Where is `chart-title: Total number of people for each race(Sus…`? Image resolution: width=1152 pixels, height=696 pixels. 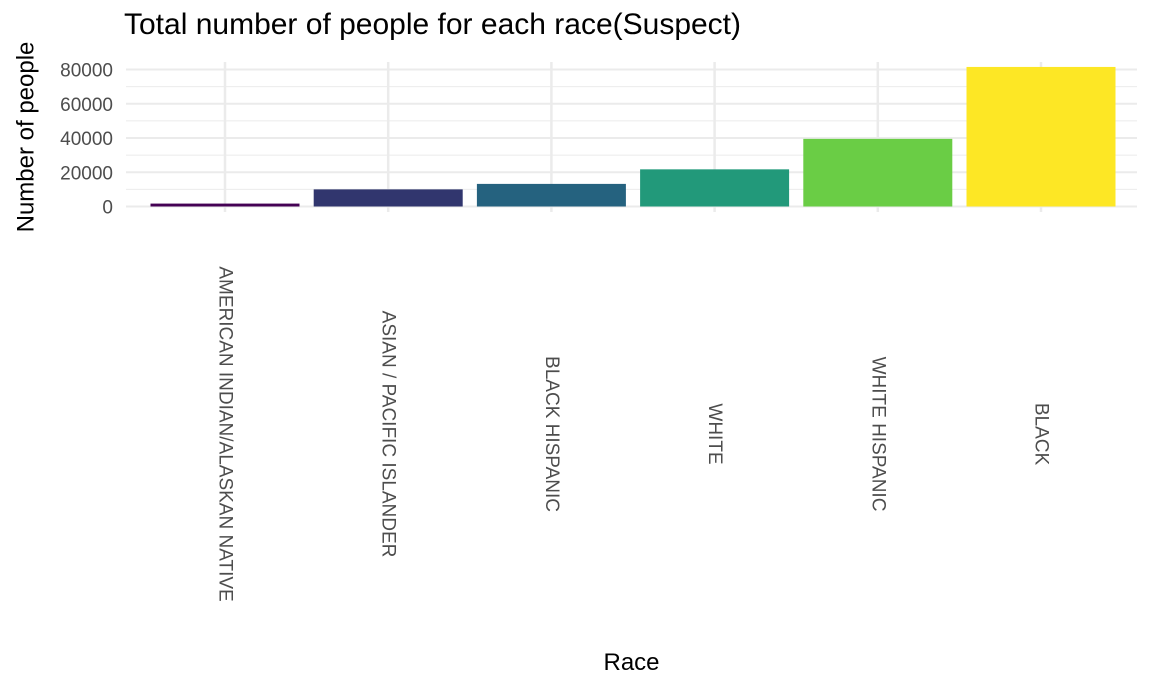
chart-title: Total number of people for each race(Sus… is located at coordinates (433, 24).